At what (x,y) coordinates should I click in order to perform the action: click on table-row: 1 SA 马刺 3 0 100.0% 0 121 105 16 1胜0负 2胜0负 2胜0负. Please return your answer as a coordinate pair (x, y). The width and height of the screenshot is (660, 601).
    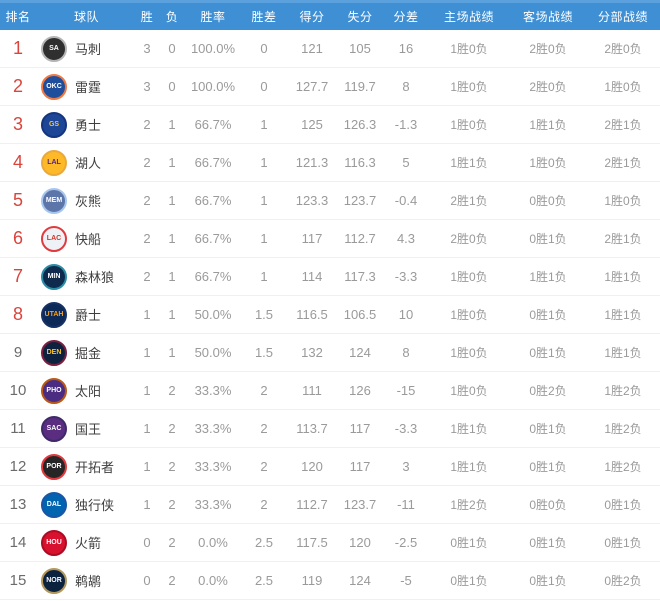
    Looking at the image, I should click on (330, 49).